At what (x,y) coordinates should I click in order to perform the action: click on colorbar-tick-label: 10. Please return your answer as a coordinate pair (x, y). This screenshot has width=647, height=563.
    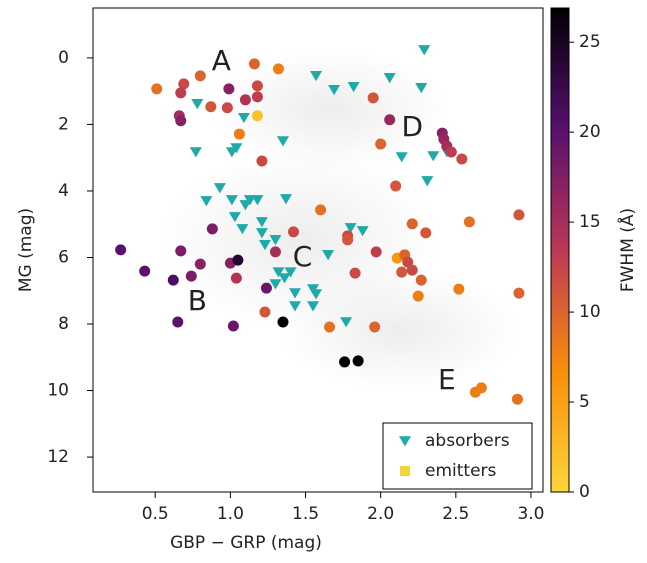
    Looking at the image, I should click on (590, 312).